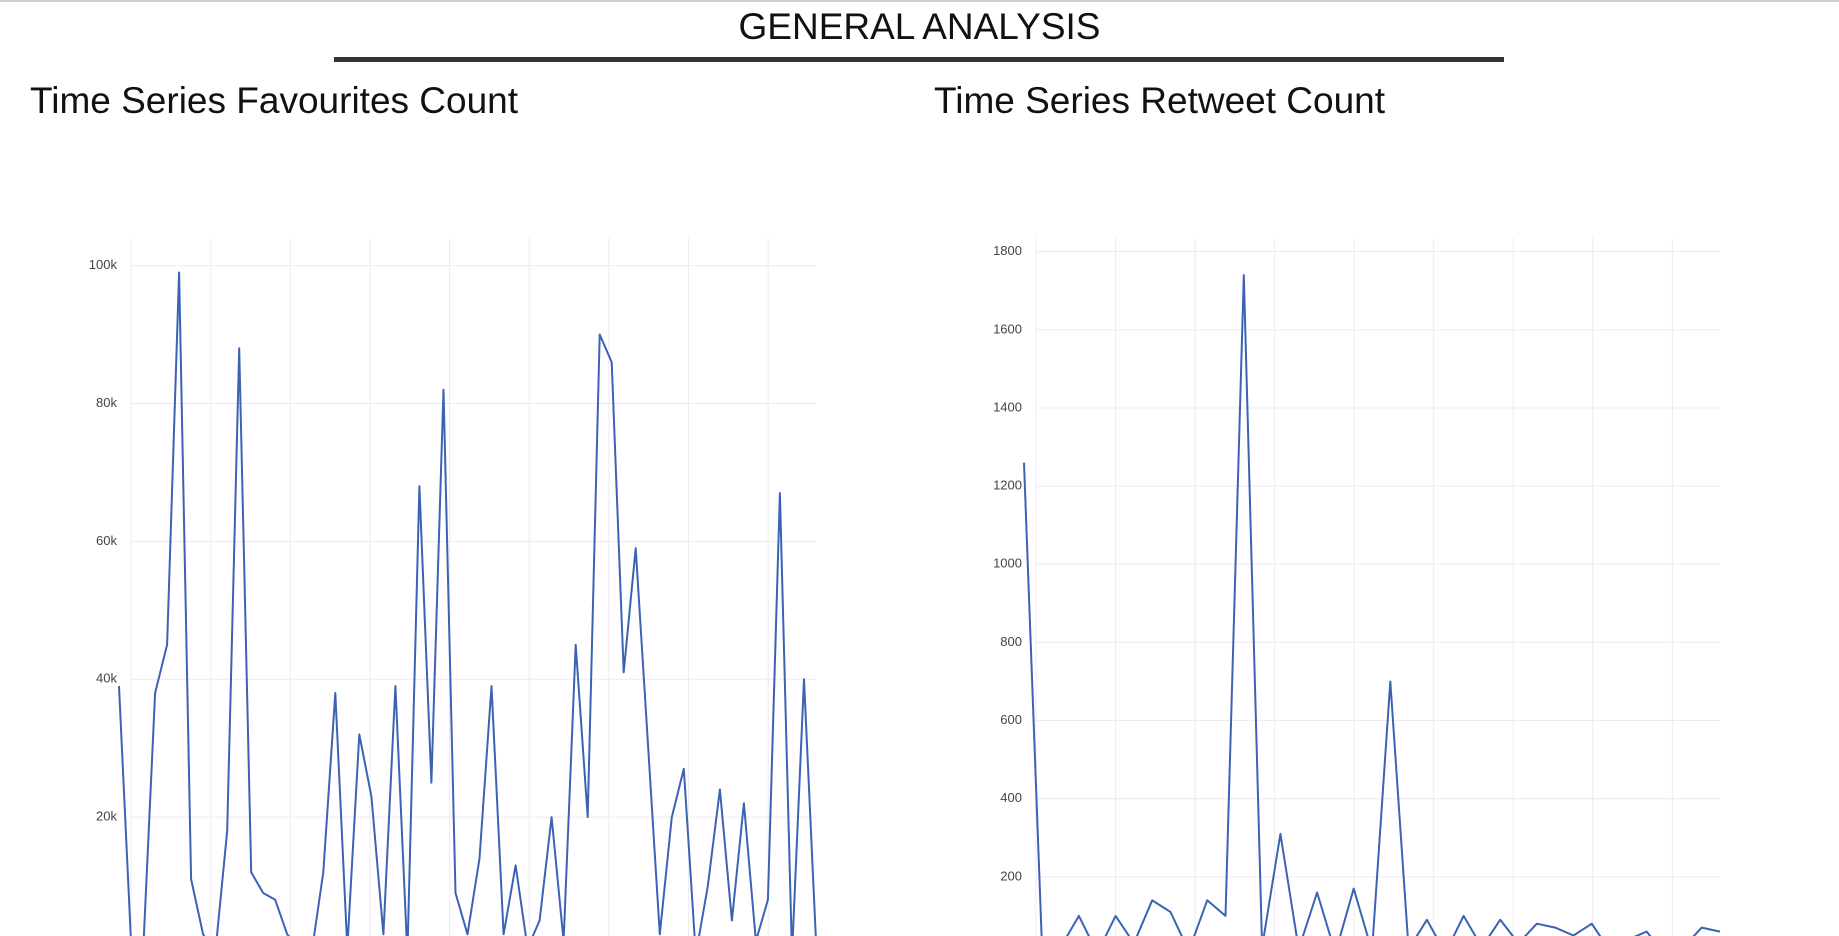 This screenshot has height=936, width=1839. Describe the element at coordinates (106, 540) in the screenshot. I see `y-tick-label: 60k` at that location.